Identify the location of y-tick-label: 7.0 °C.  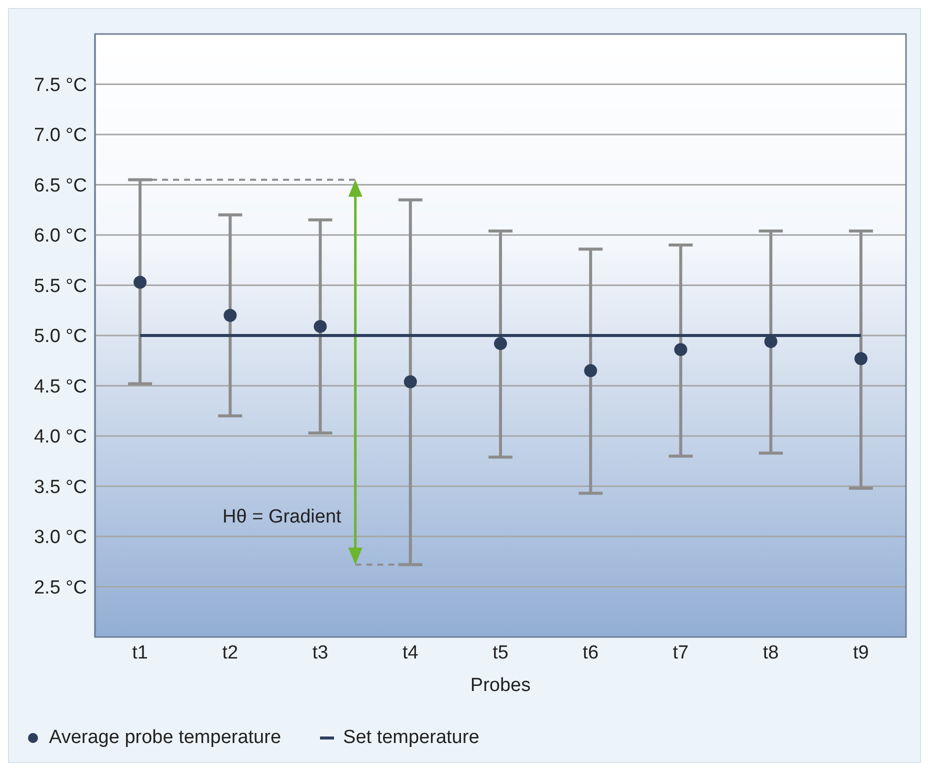
(60, 135).